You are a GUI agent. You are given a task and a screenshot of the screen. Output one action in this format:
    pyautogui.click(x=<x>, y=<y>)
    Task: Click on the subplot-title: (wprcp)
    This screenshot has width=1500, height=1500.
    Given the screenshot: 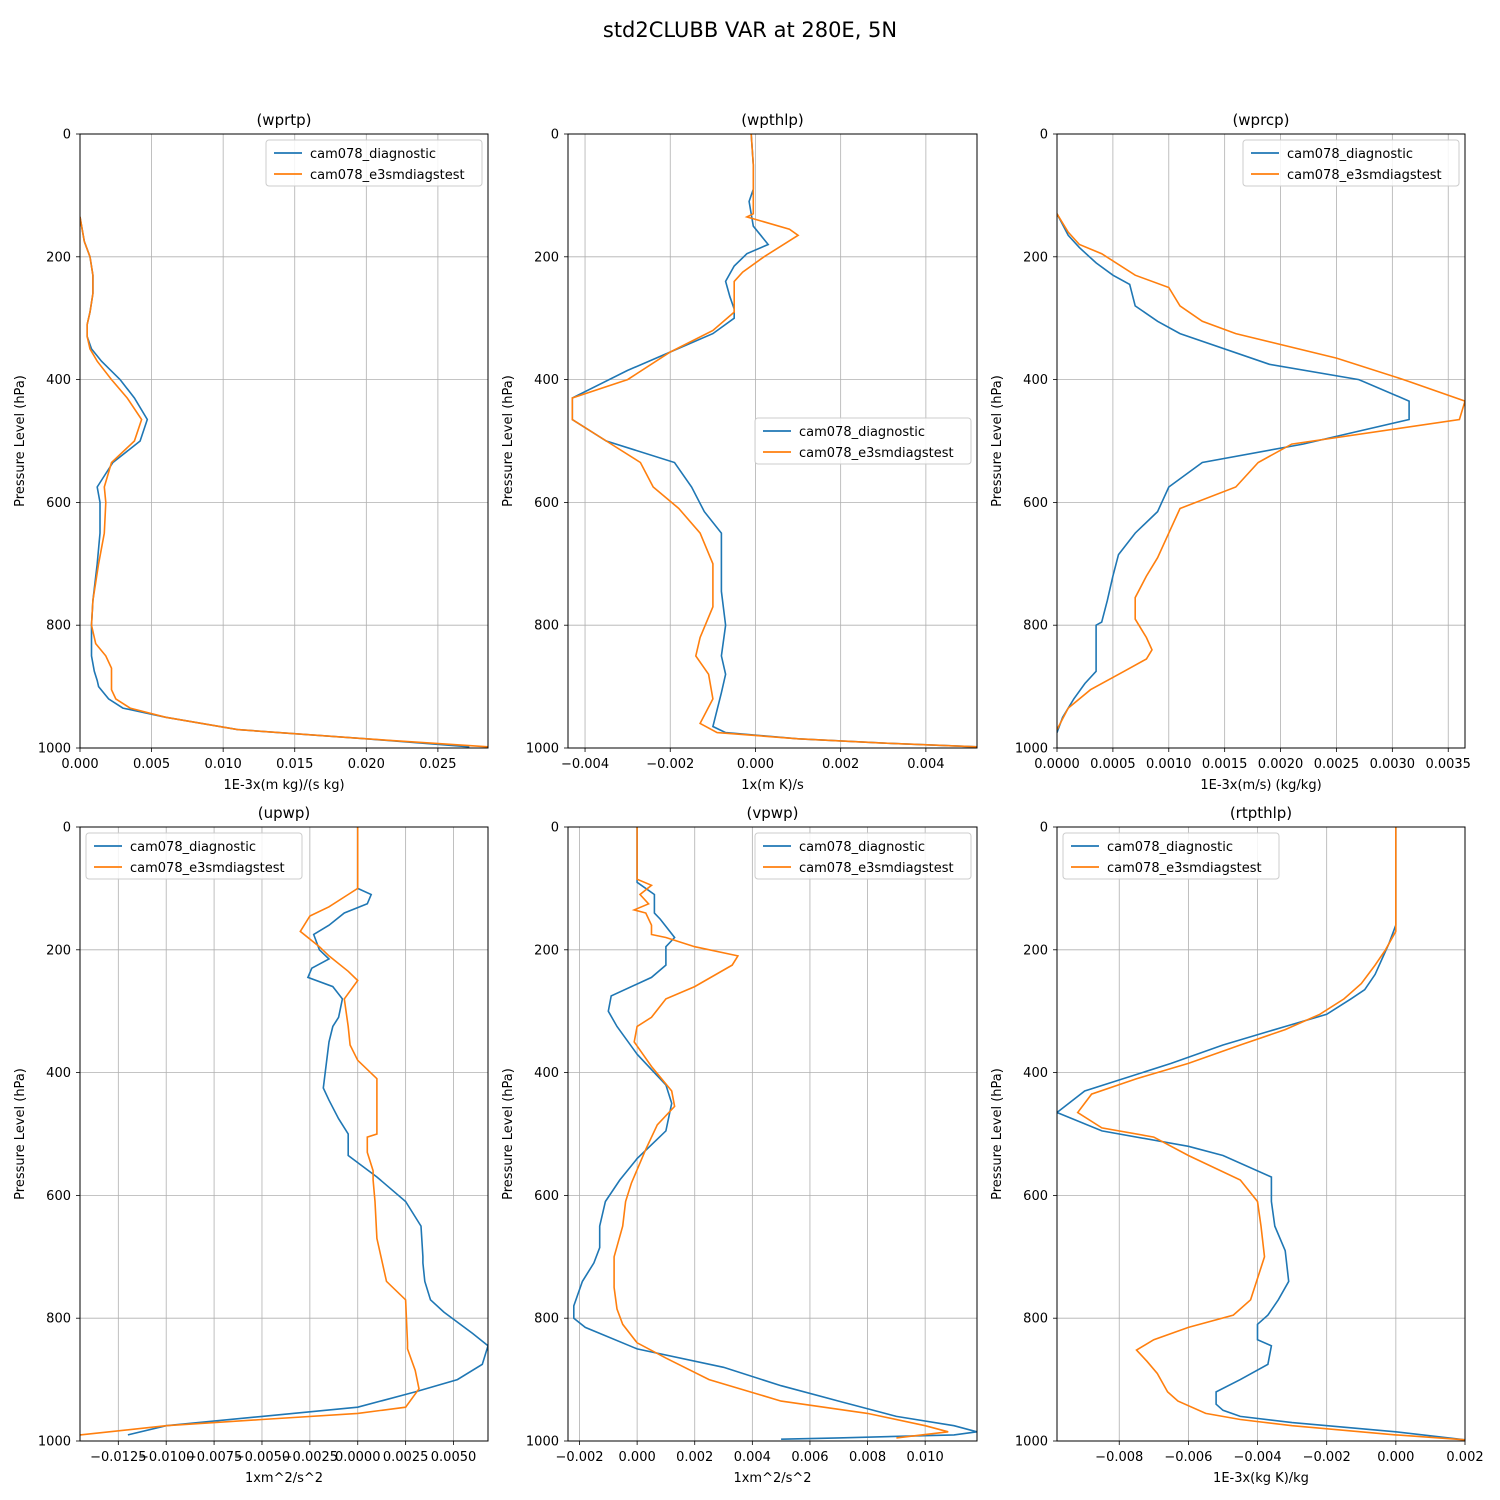 What is the action you would take?
    pyautogui.click(x=1260, y=120)
    